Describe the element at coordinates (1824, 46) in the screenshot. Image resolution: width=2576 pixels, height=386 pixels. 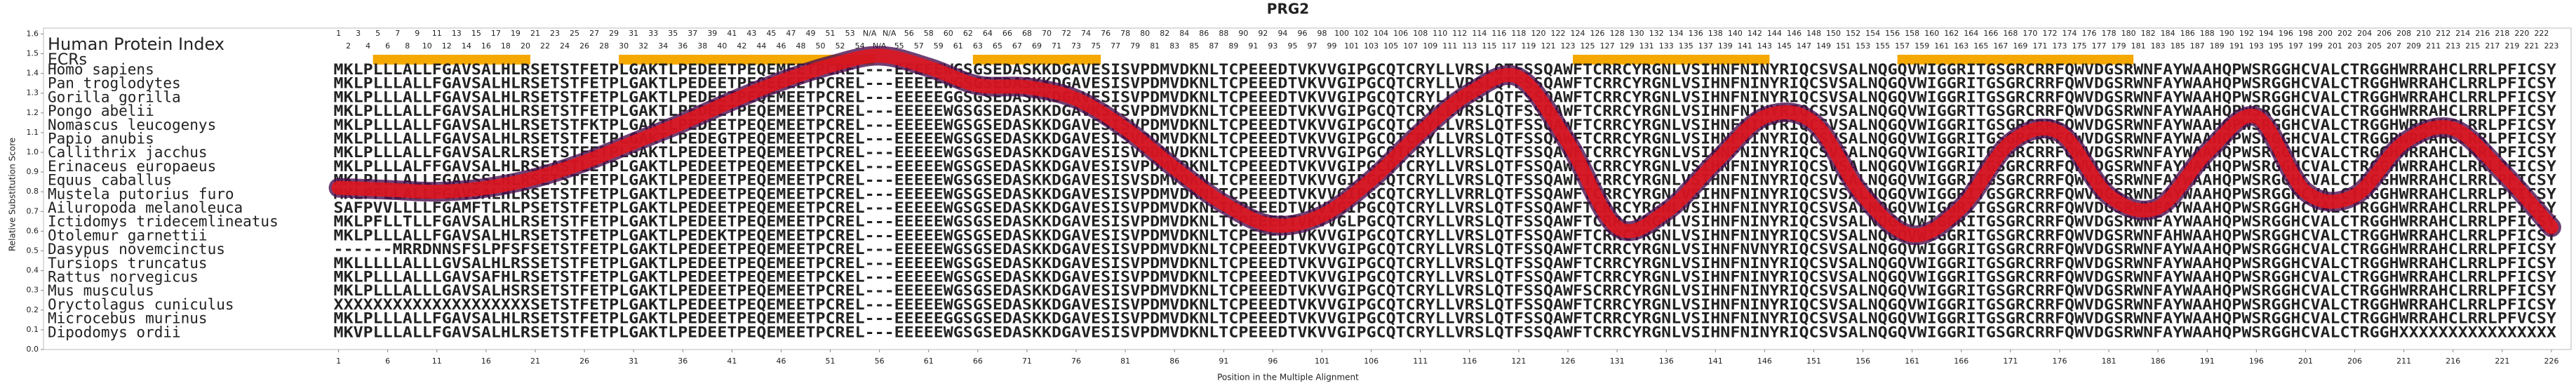
I see `human-index: 149` at that location.